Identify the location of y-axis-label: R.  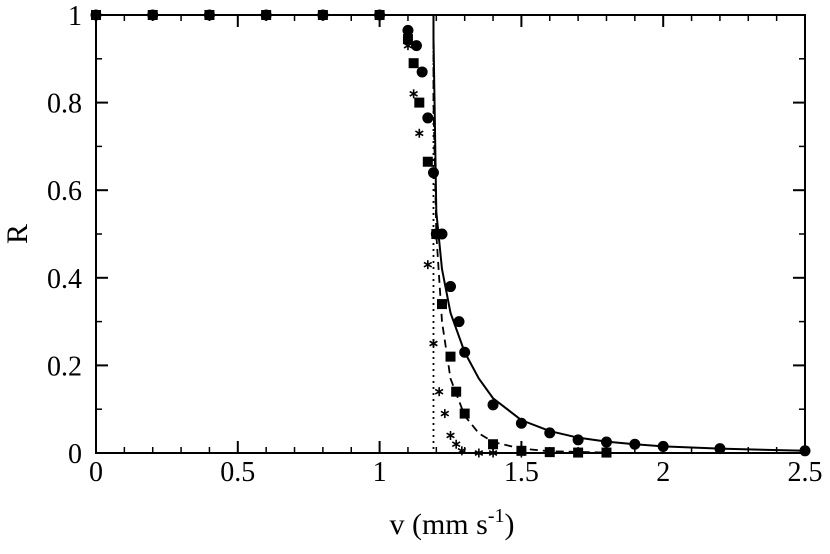
(17, 234).